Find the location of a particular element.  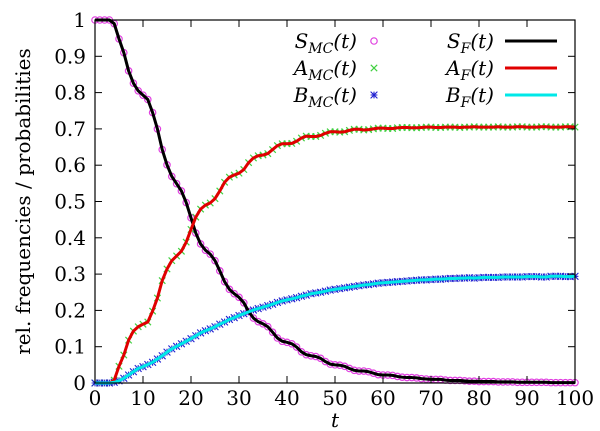

y-tick-label: 0.2 is located at coordinates (70, 310).